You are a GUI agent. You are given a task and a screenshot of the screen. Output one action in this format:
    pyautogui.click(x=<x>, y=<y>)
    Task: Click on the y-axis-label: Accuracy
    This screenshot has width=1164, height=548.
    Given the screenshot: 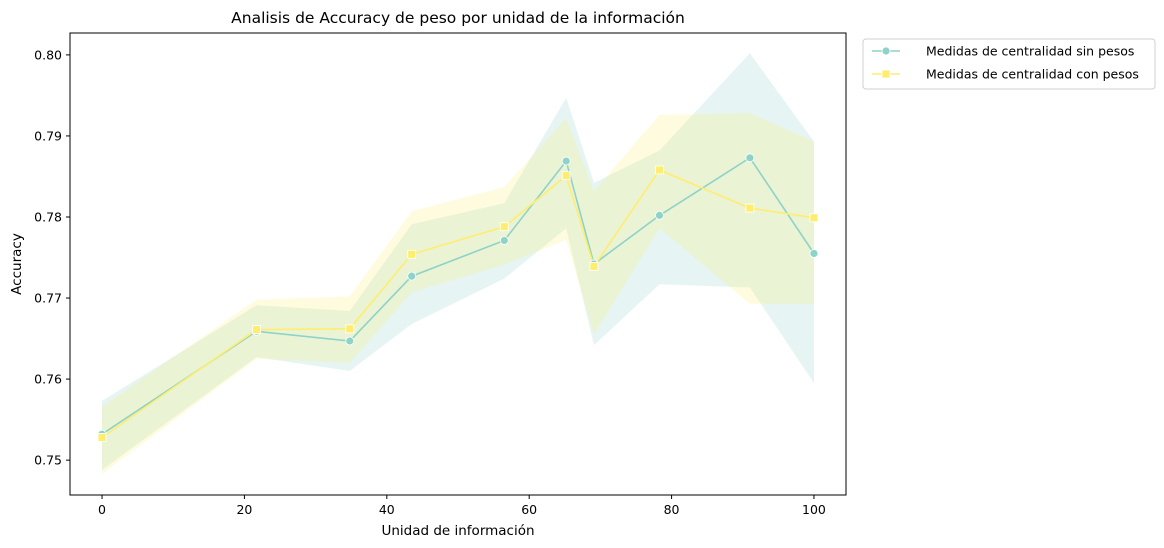 What is the action you would take?
    pyautogui.click(x=17, y=264)
    